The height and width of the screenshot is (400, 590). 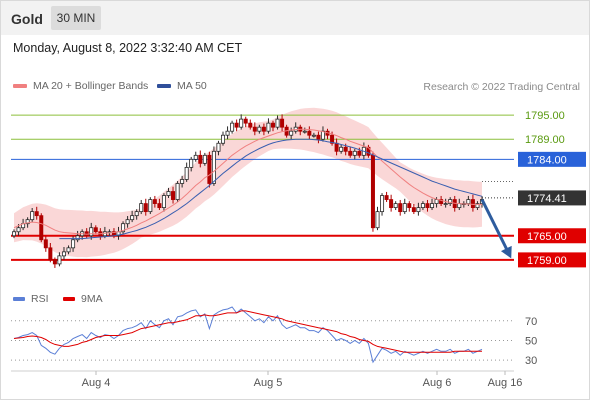 I want to click on rsi-swatch, so click(x=19, y=299).